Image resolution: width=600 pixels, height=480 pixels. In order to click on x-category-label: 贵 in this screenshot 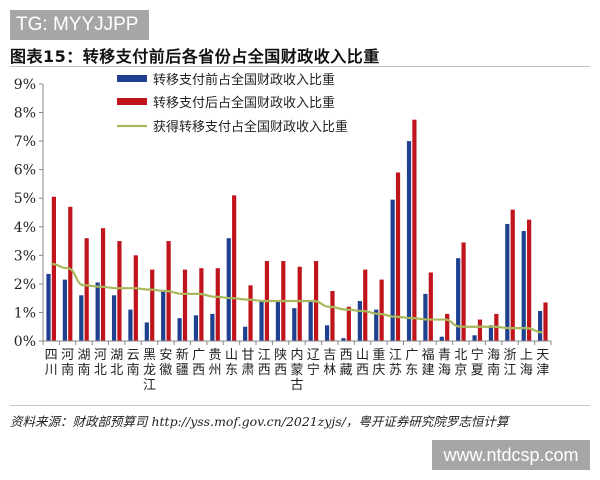, I will do `click(215, 355)`.